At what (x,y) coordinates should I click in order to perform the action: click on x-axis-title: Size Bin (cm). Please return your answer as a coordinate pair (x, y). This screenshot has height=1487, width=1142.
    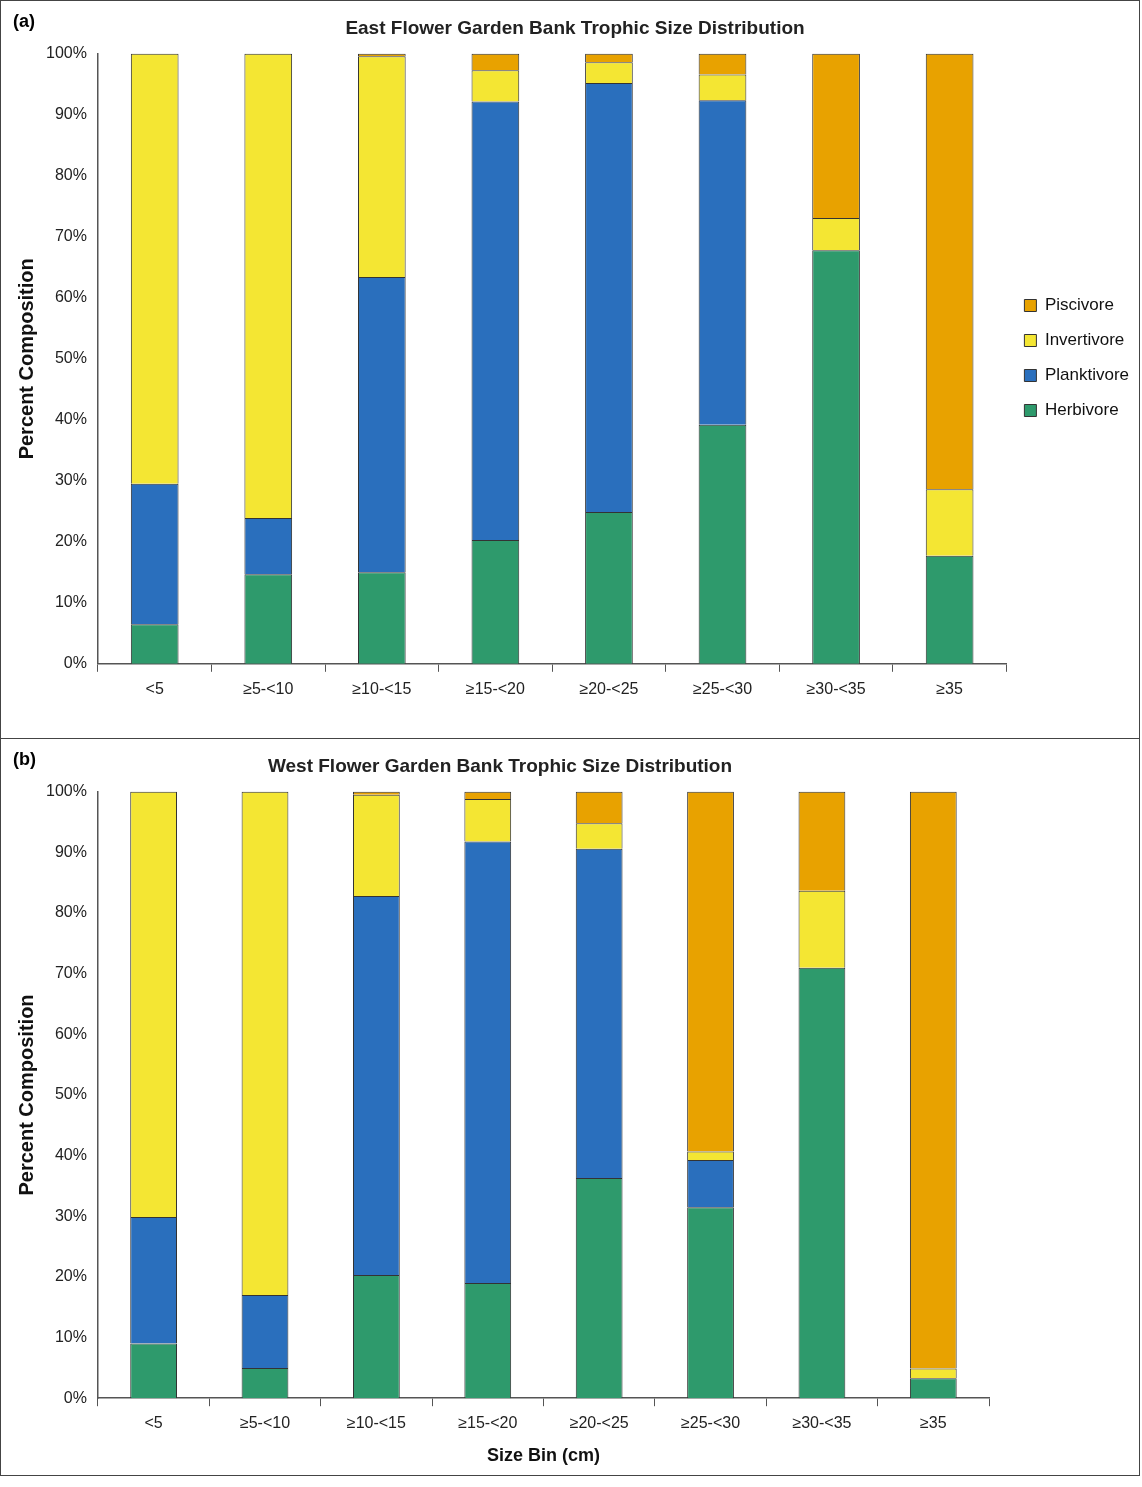
    Looking at the image, I should click on (543, 1455).